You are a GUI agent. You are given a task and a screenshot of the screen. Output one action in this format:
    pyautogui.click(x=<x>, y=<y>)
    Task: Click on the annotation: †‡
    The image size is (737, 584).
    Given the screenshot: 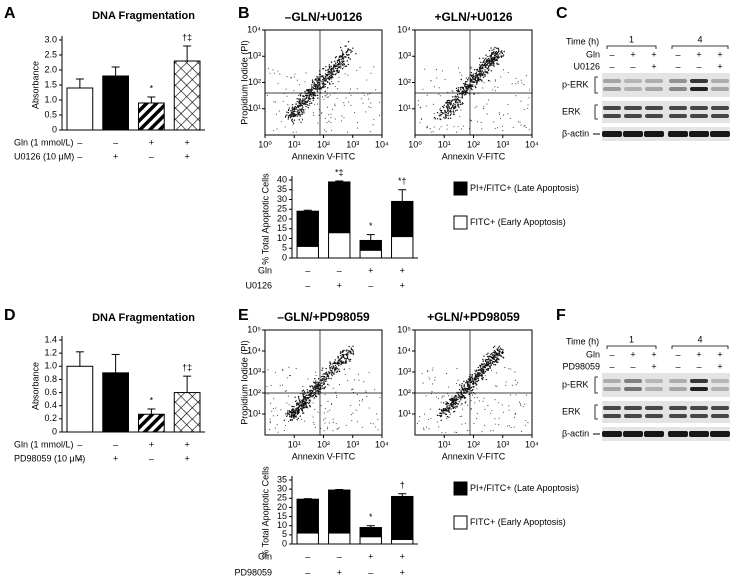 What is the action you would take?
    pyautogui.click(x=187, y=37)
    